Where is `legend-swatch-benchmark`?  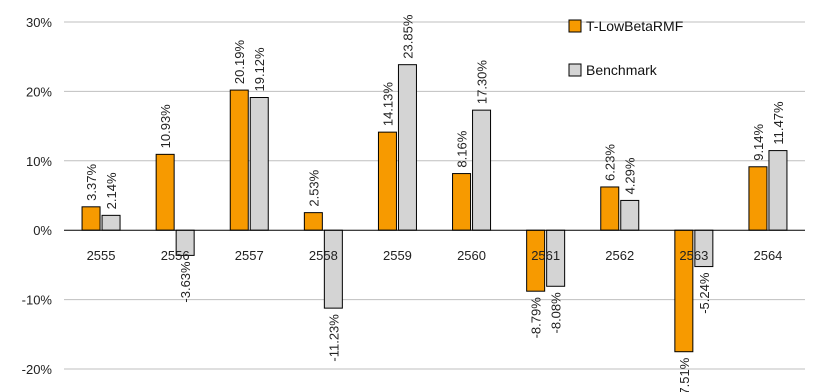 legend-swatch-benchmark is located at coordinates (575, 70).